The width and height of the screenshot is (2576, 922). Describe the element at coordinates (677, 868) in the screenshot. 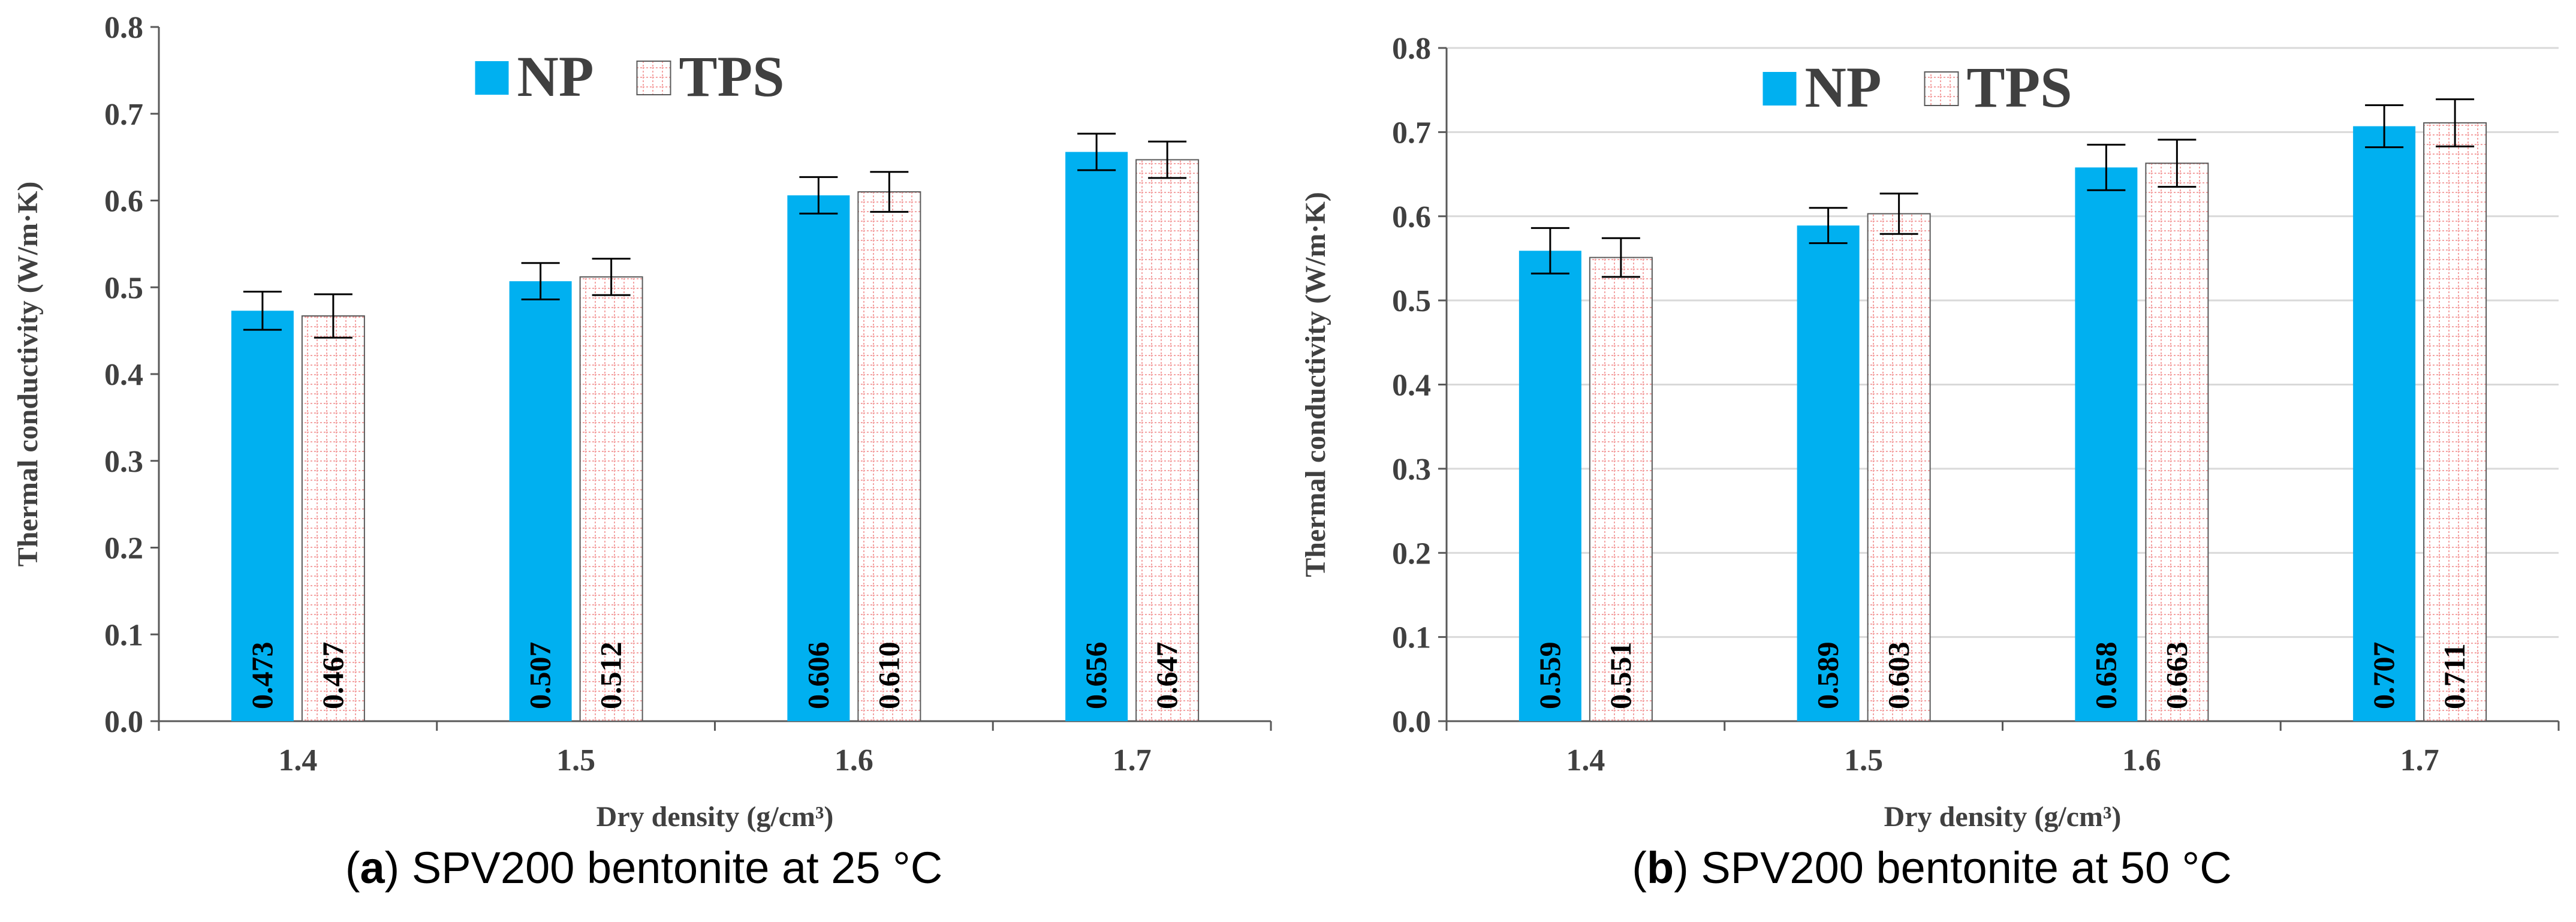

I see `caption-a-text: SPV200 bentonite at 25 °C` at that location.